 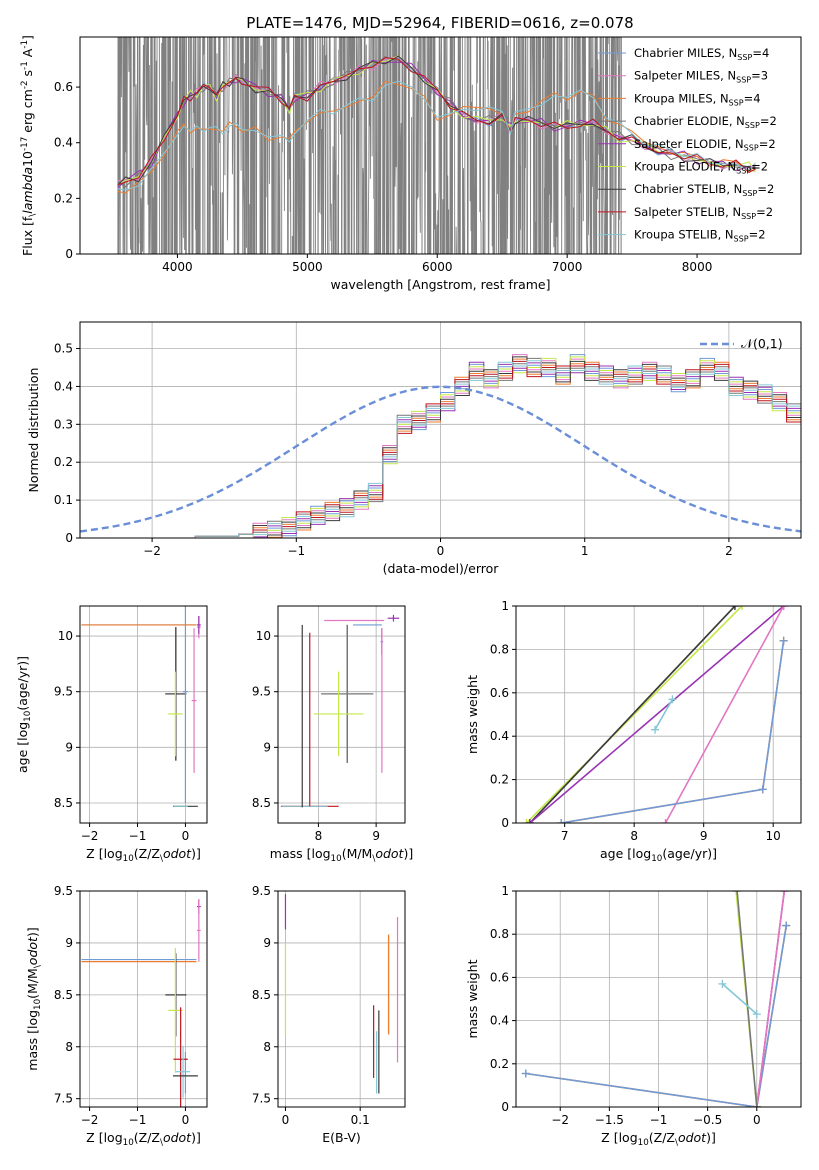 I want to click on label-run: Kroupa MILES, N, so click(x=681, y=98).